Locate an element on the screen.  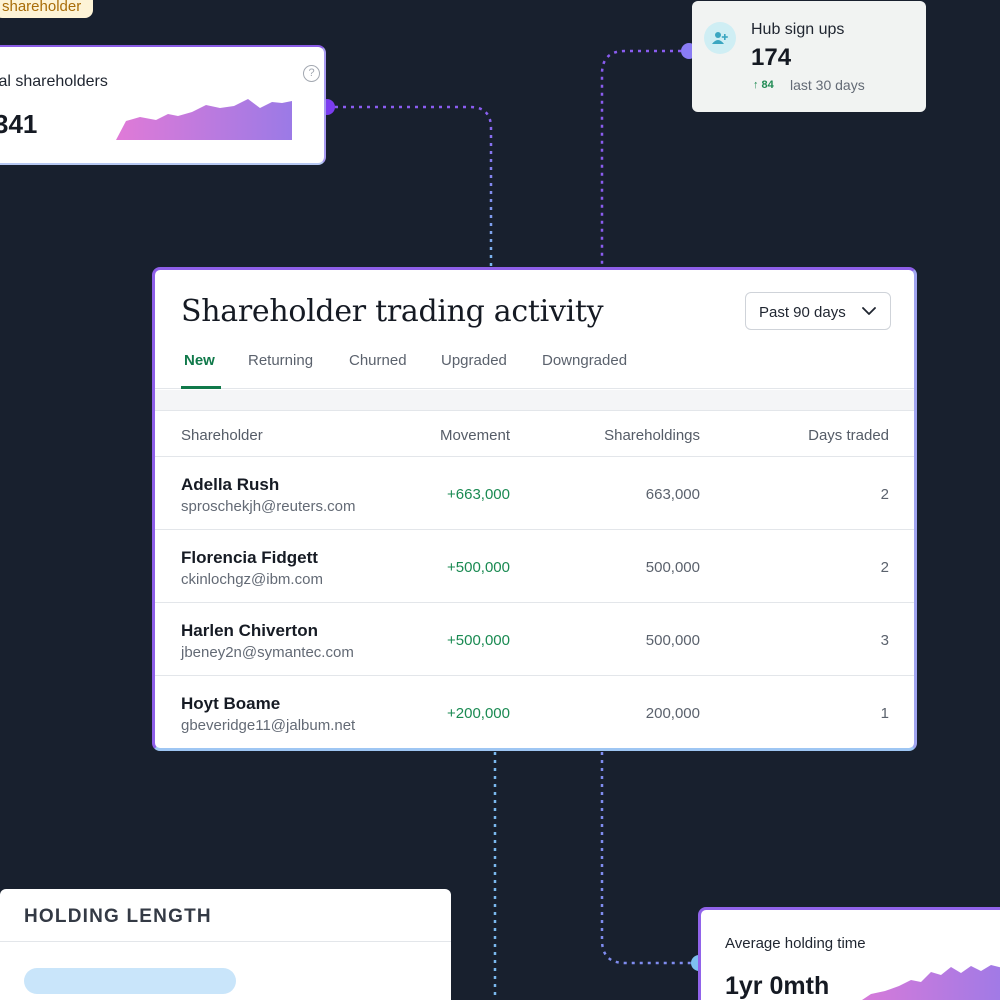
column-header-shareholdings: Shareholdings is located at coordinates (652, 435).